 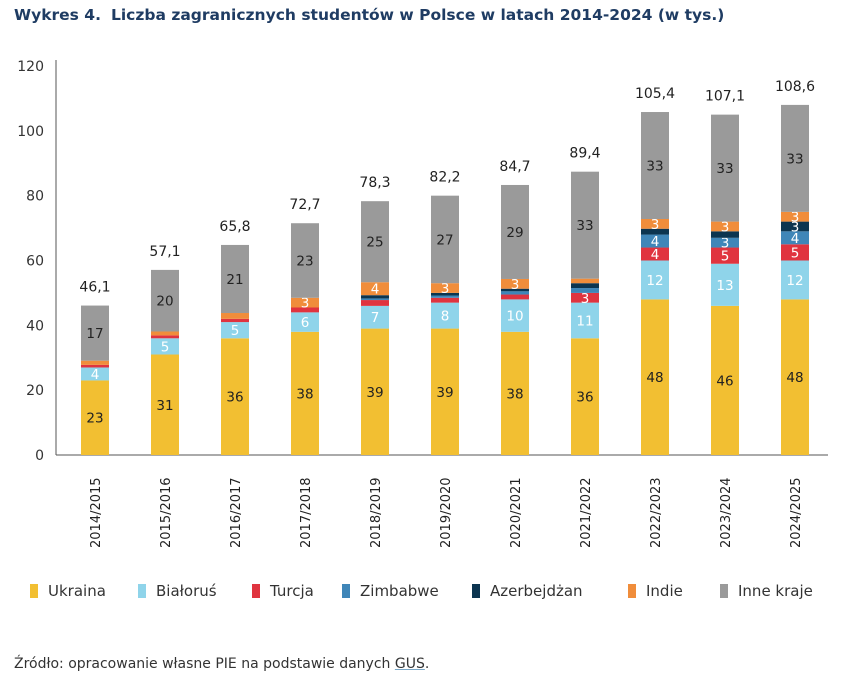 I want to click on data-label: 38, so click(x=514, y=394).